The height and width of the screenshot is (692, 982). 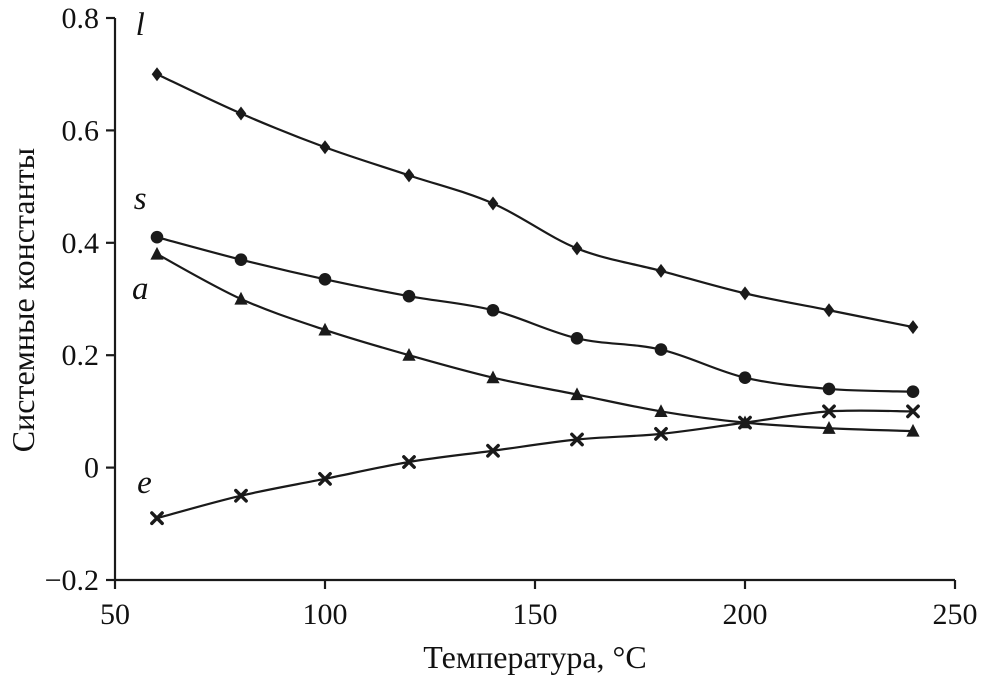 I want to click on x-tick-label: 100, so click(x=325, y=614).